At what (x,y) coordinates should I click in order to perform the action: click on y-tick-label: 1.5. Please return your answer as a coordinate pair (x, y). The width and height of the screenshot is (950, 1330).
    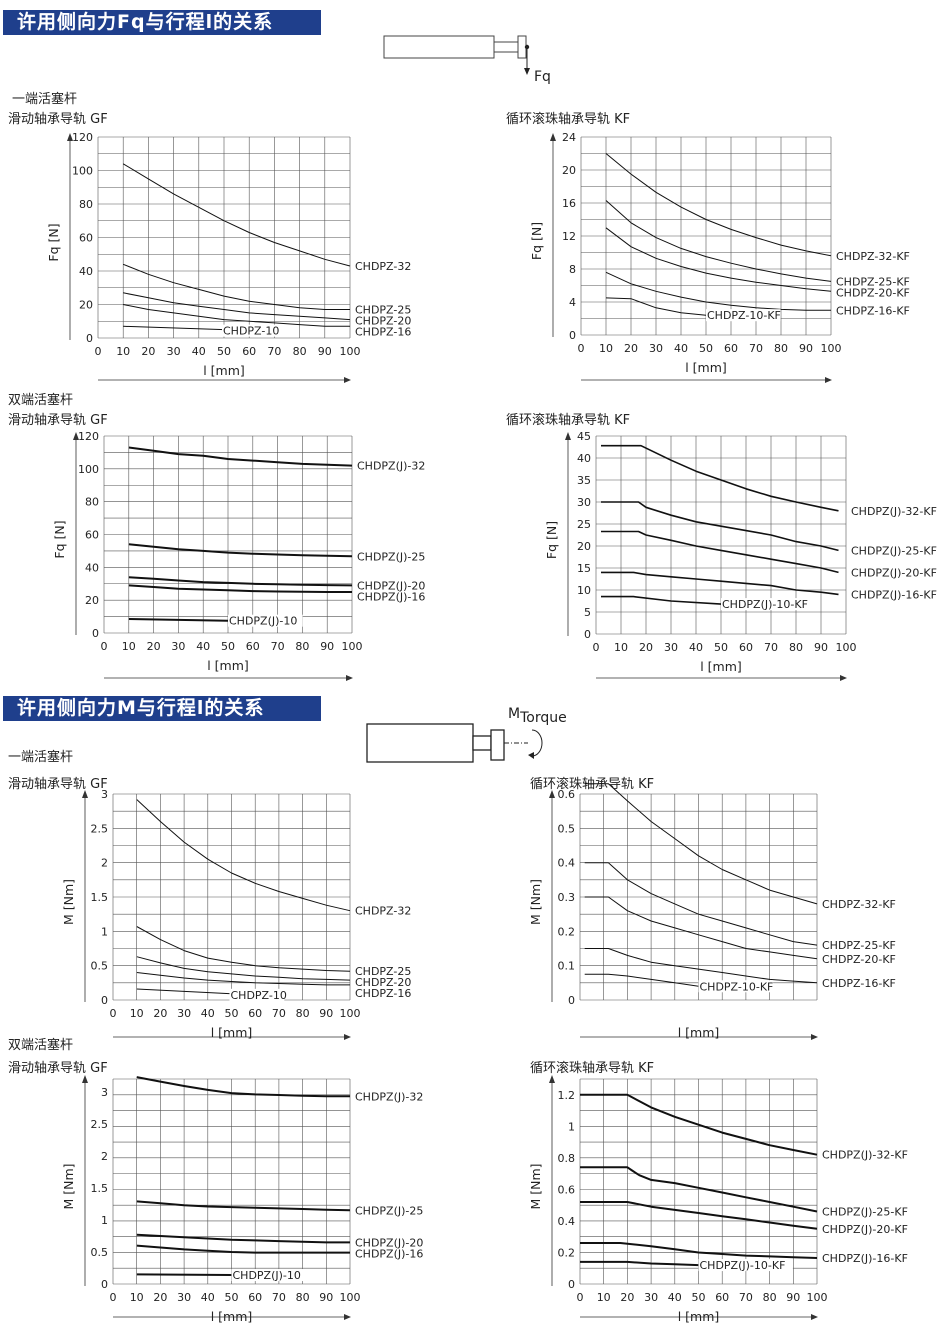
    Looking at the image, I should click on (100, 897).